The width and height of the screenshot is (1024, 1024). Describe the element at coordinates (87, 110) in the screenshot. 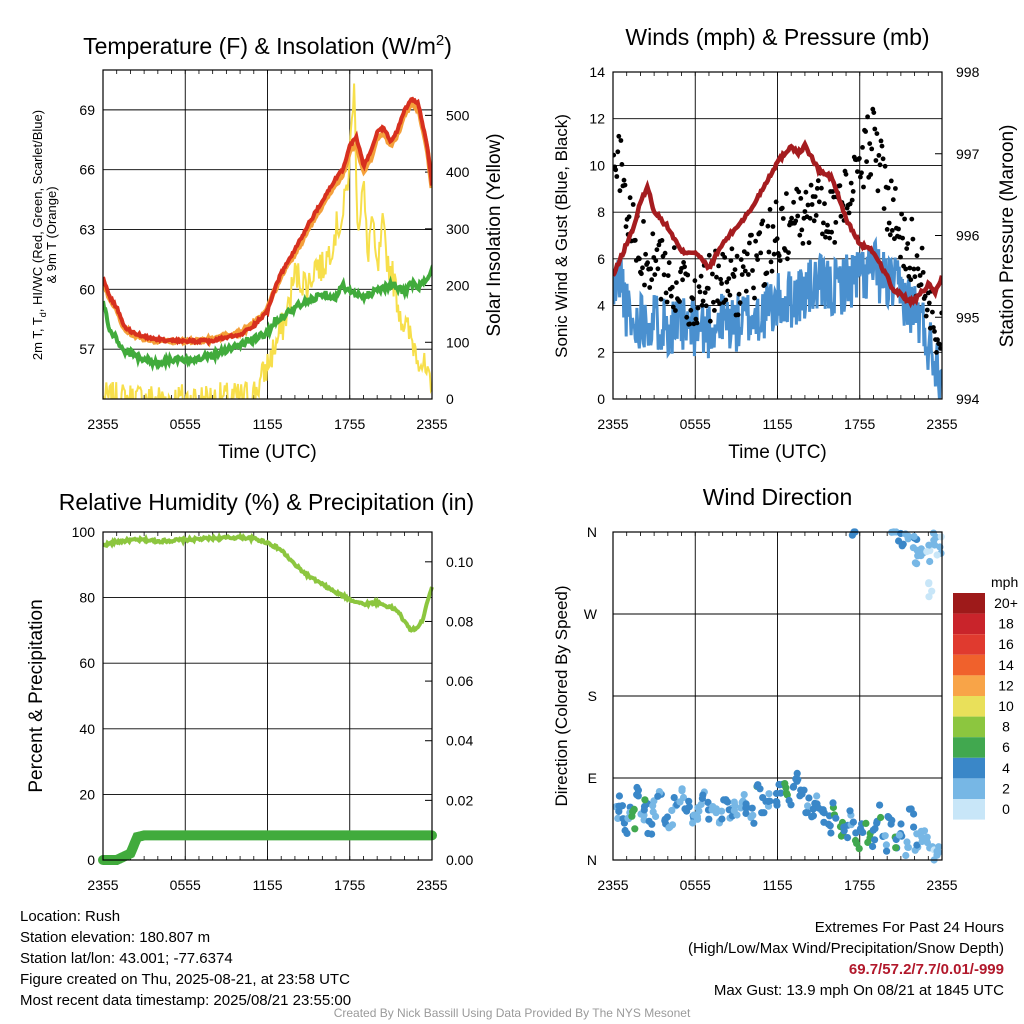

I see `y-tick-label: 69` at that location.